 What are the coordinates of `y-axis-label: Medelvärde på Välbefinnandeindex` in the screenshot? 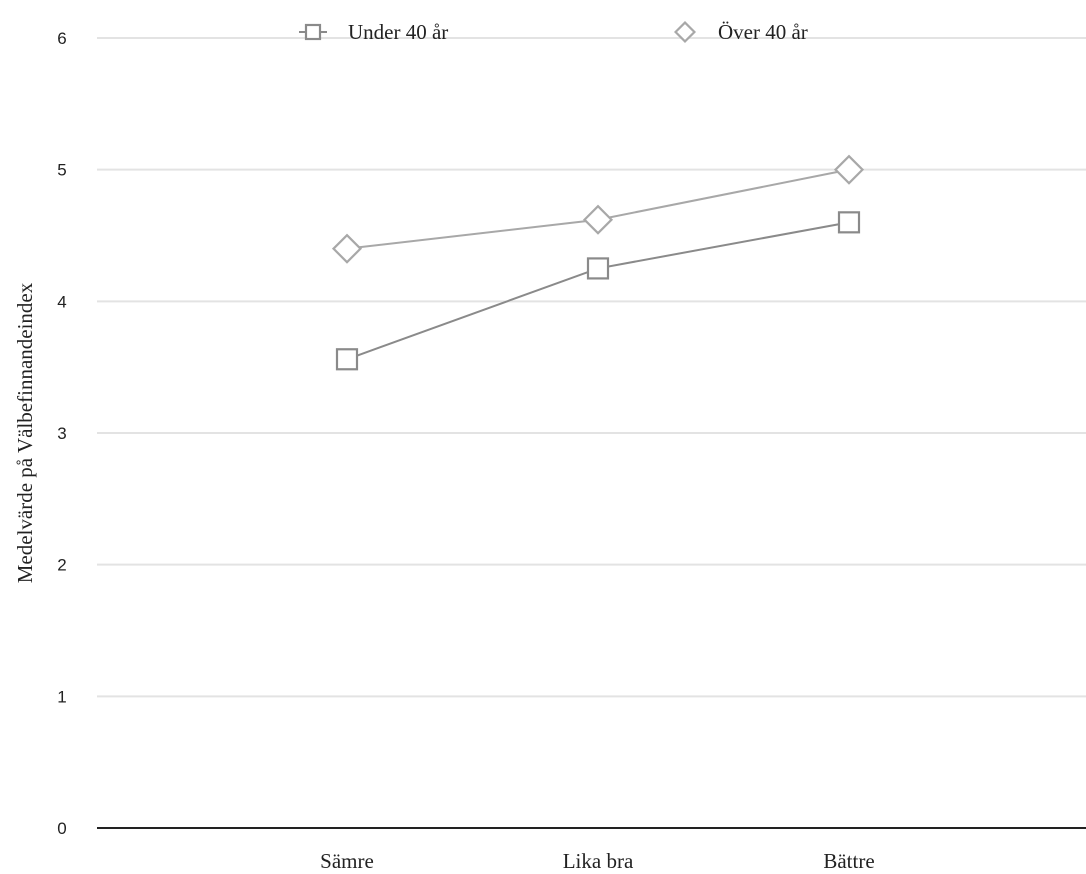 It's located at (25, 432).